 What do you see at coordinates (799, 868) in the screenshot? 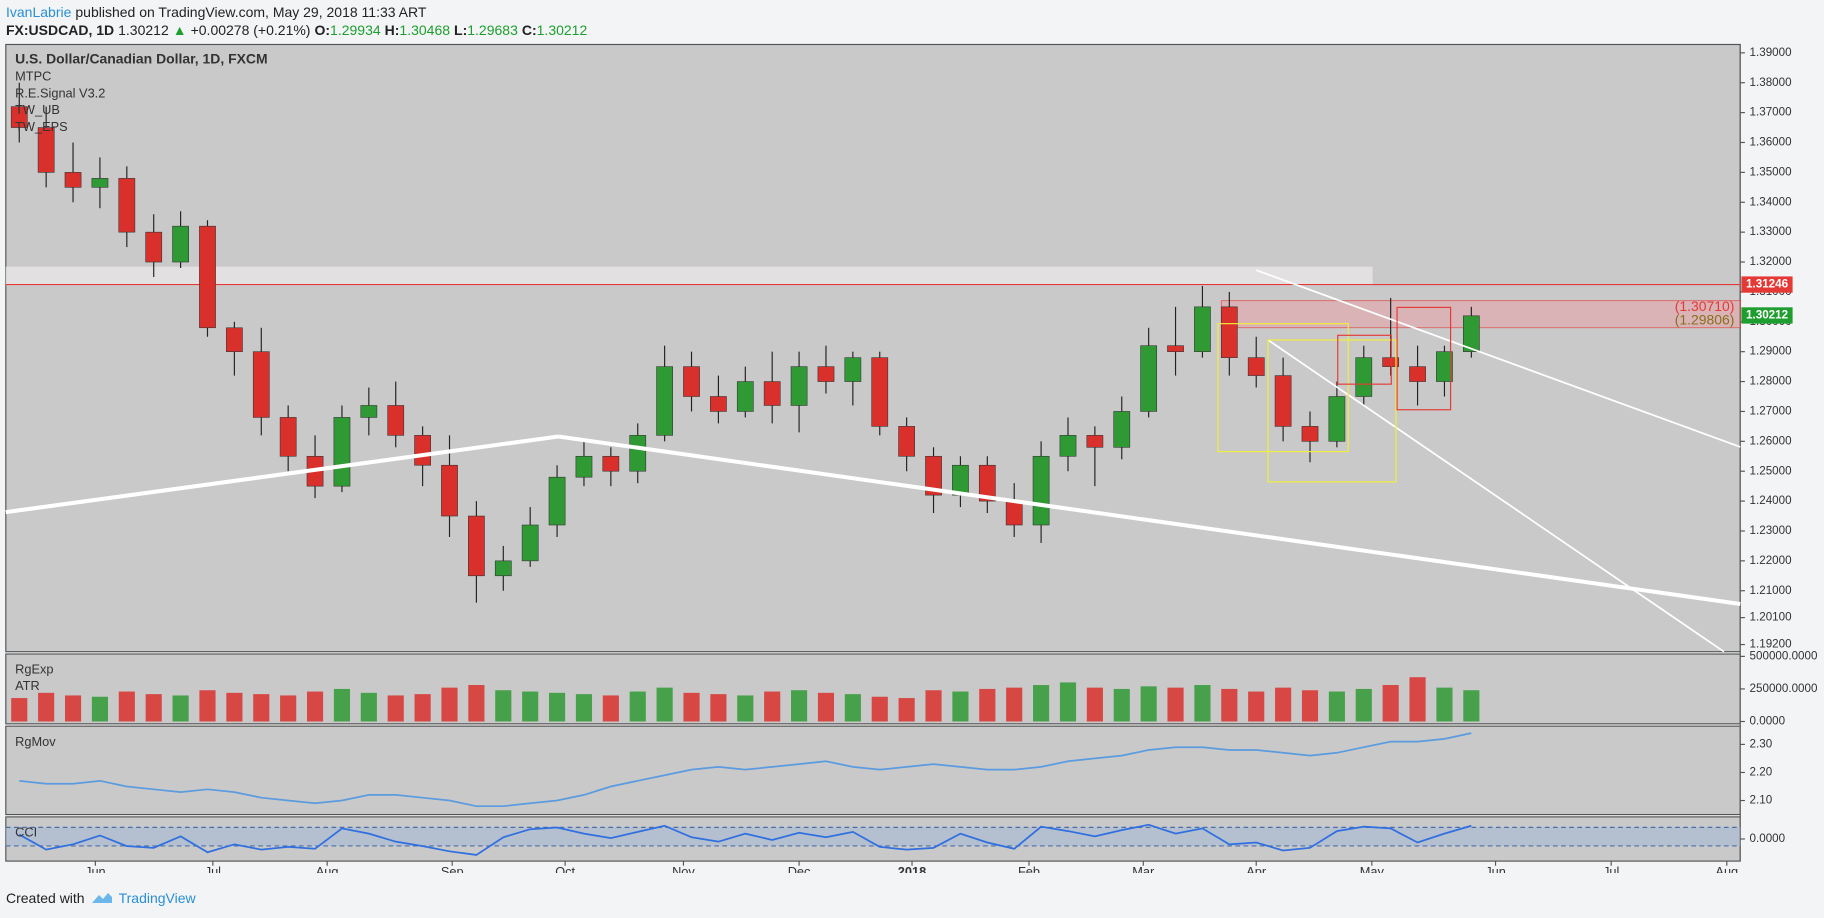
I see `x-tick-label: Dec` at bounding box center [799, 868].